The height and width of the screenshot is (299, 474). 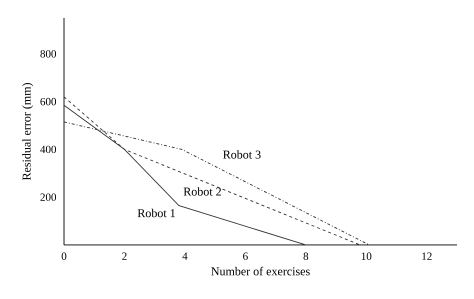 I want to click on y-tick-label: 200, so click(x=48, y=197).